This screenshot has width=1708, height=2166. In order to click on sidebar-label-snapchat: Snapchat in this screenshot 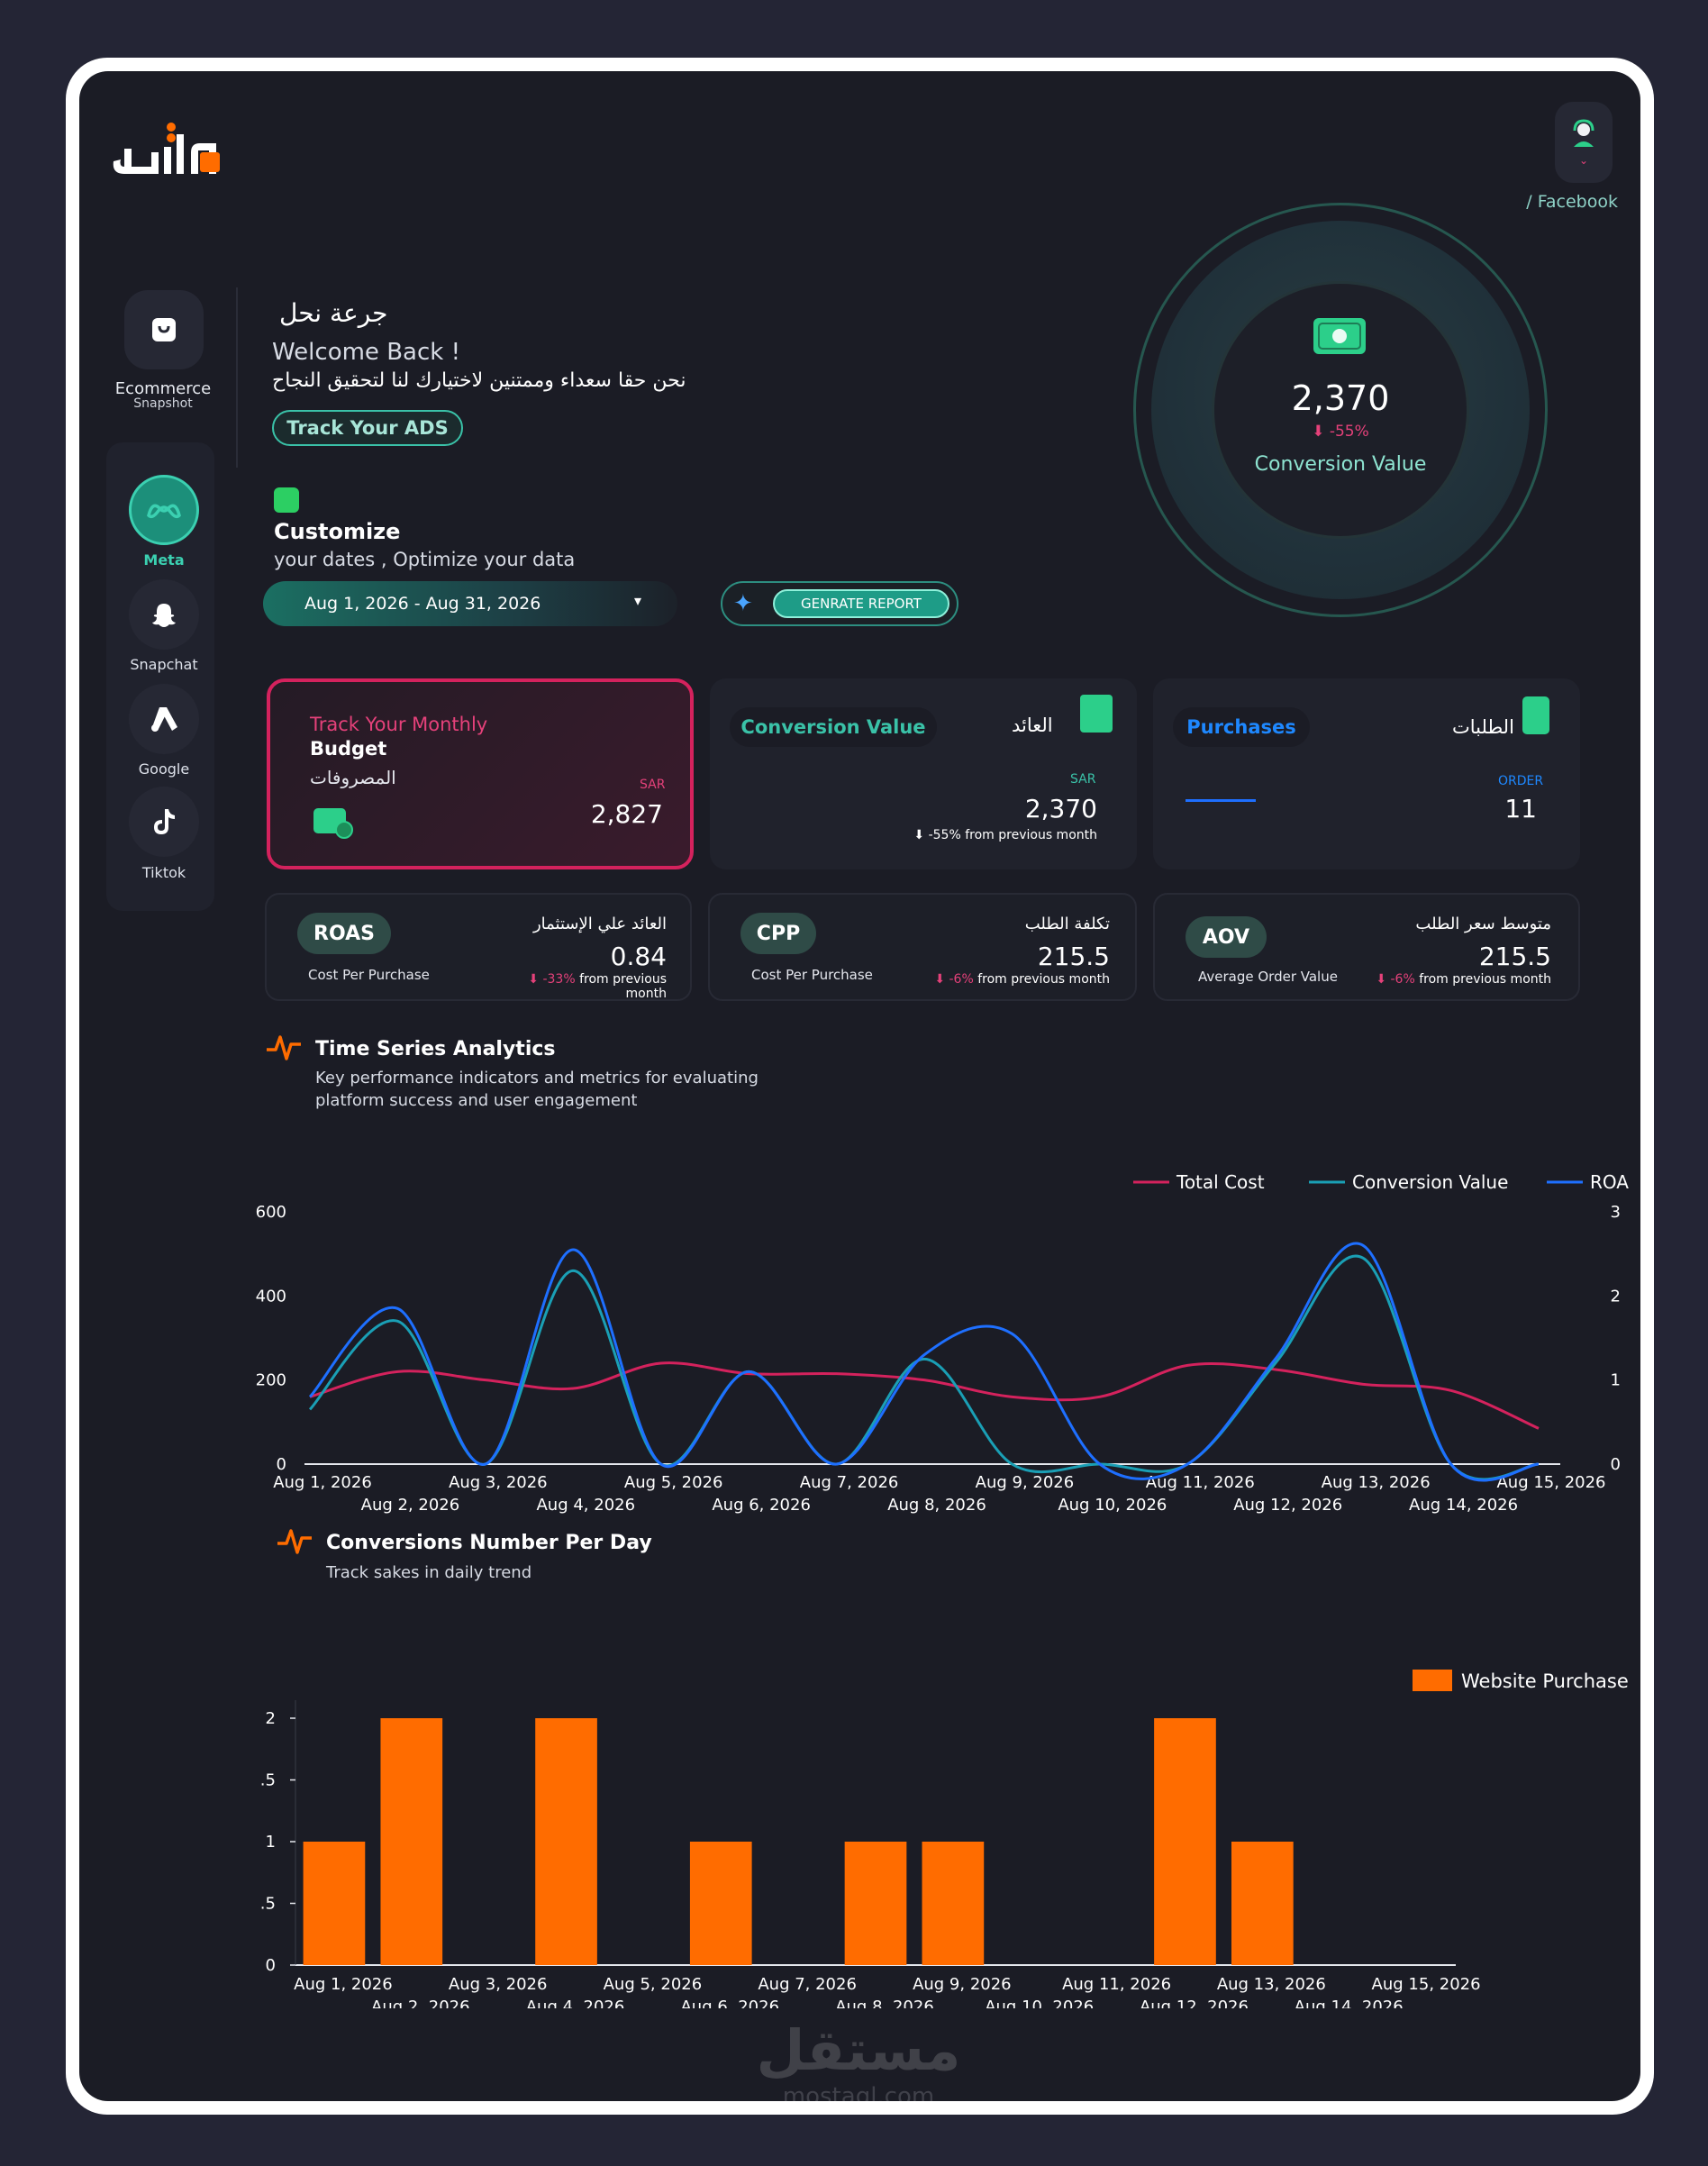, I will do `click(164, 665)`.